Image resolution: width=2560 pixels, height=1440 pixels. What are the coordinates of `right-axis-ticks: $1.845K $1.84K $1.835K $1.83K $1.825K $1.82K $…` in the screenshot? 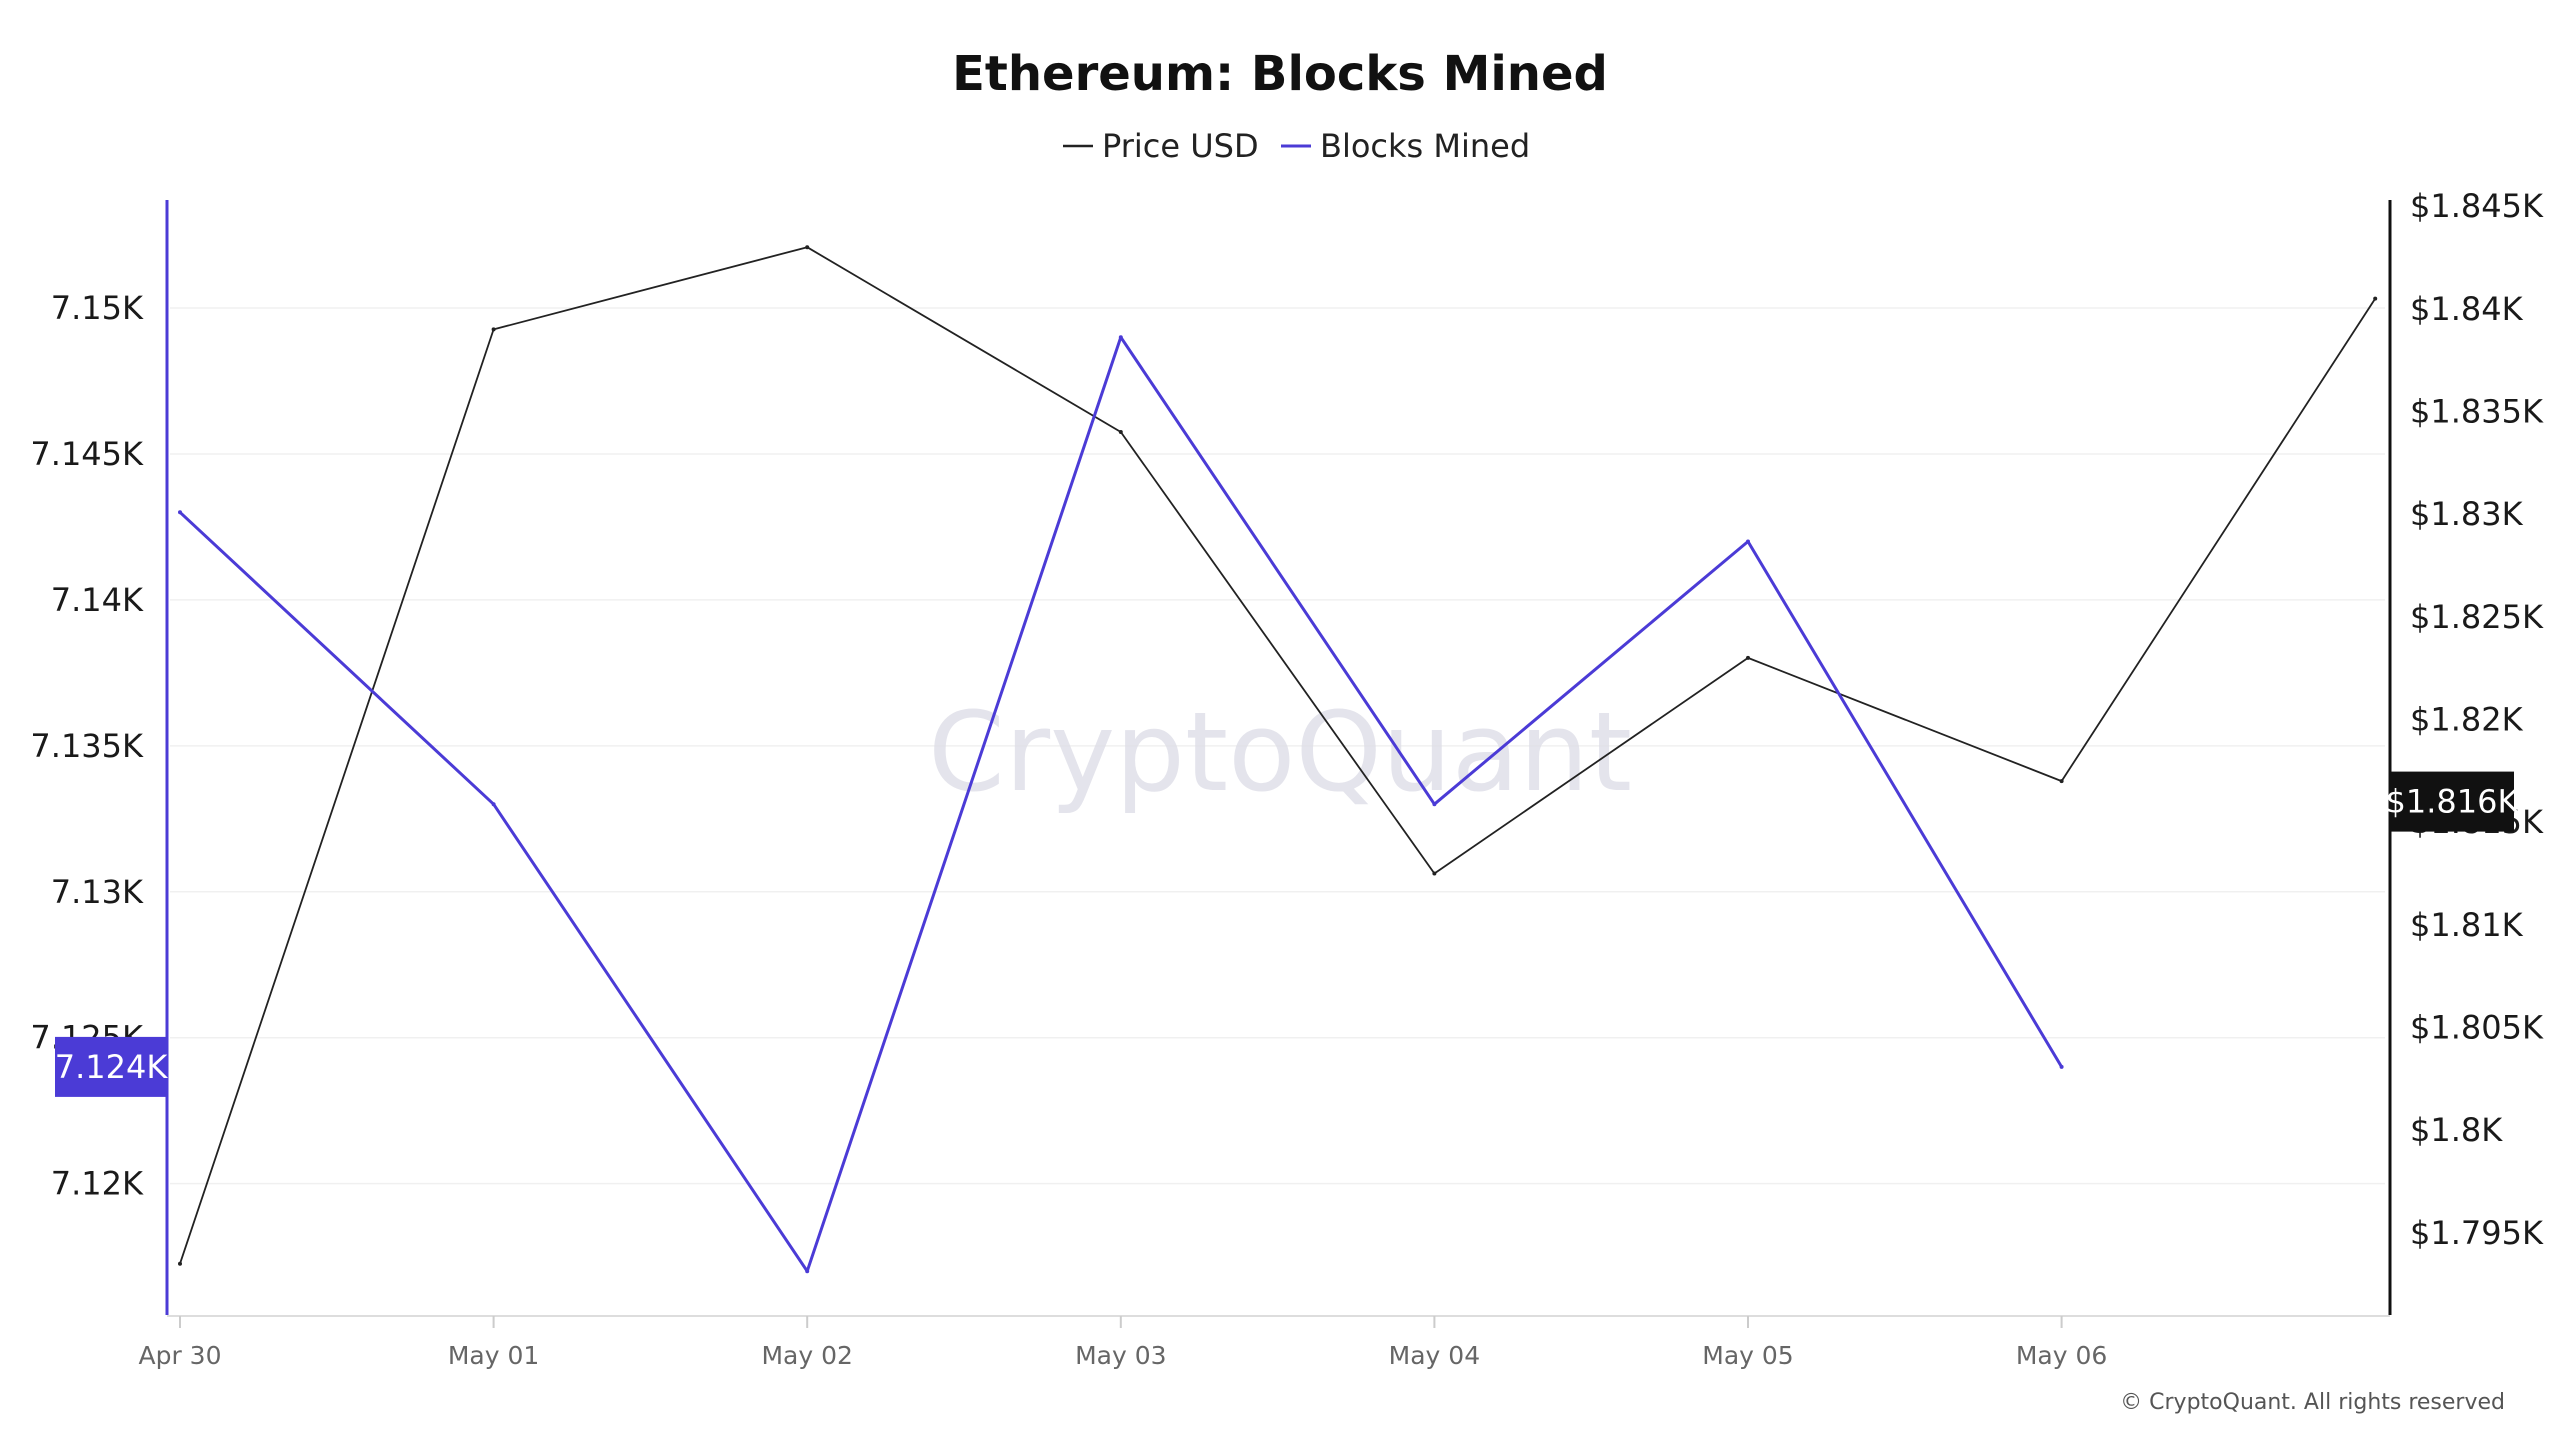 It's located at (2477, 719).